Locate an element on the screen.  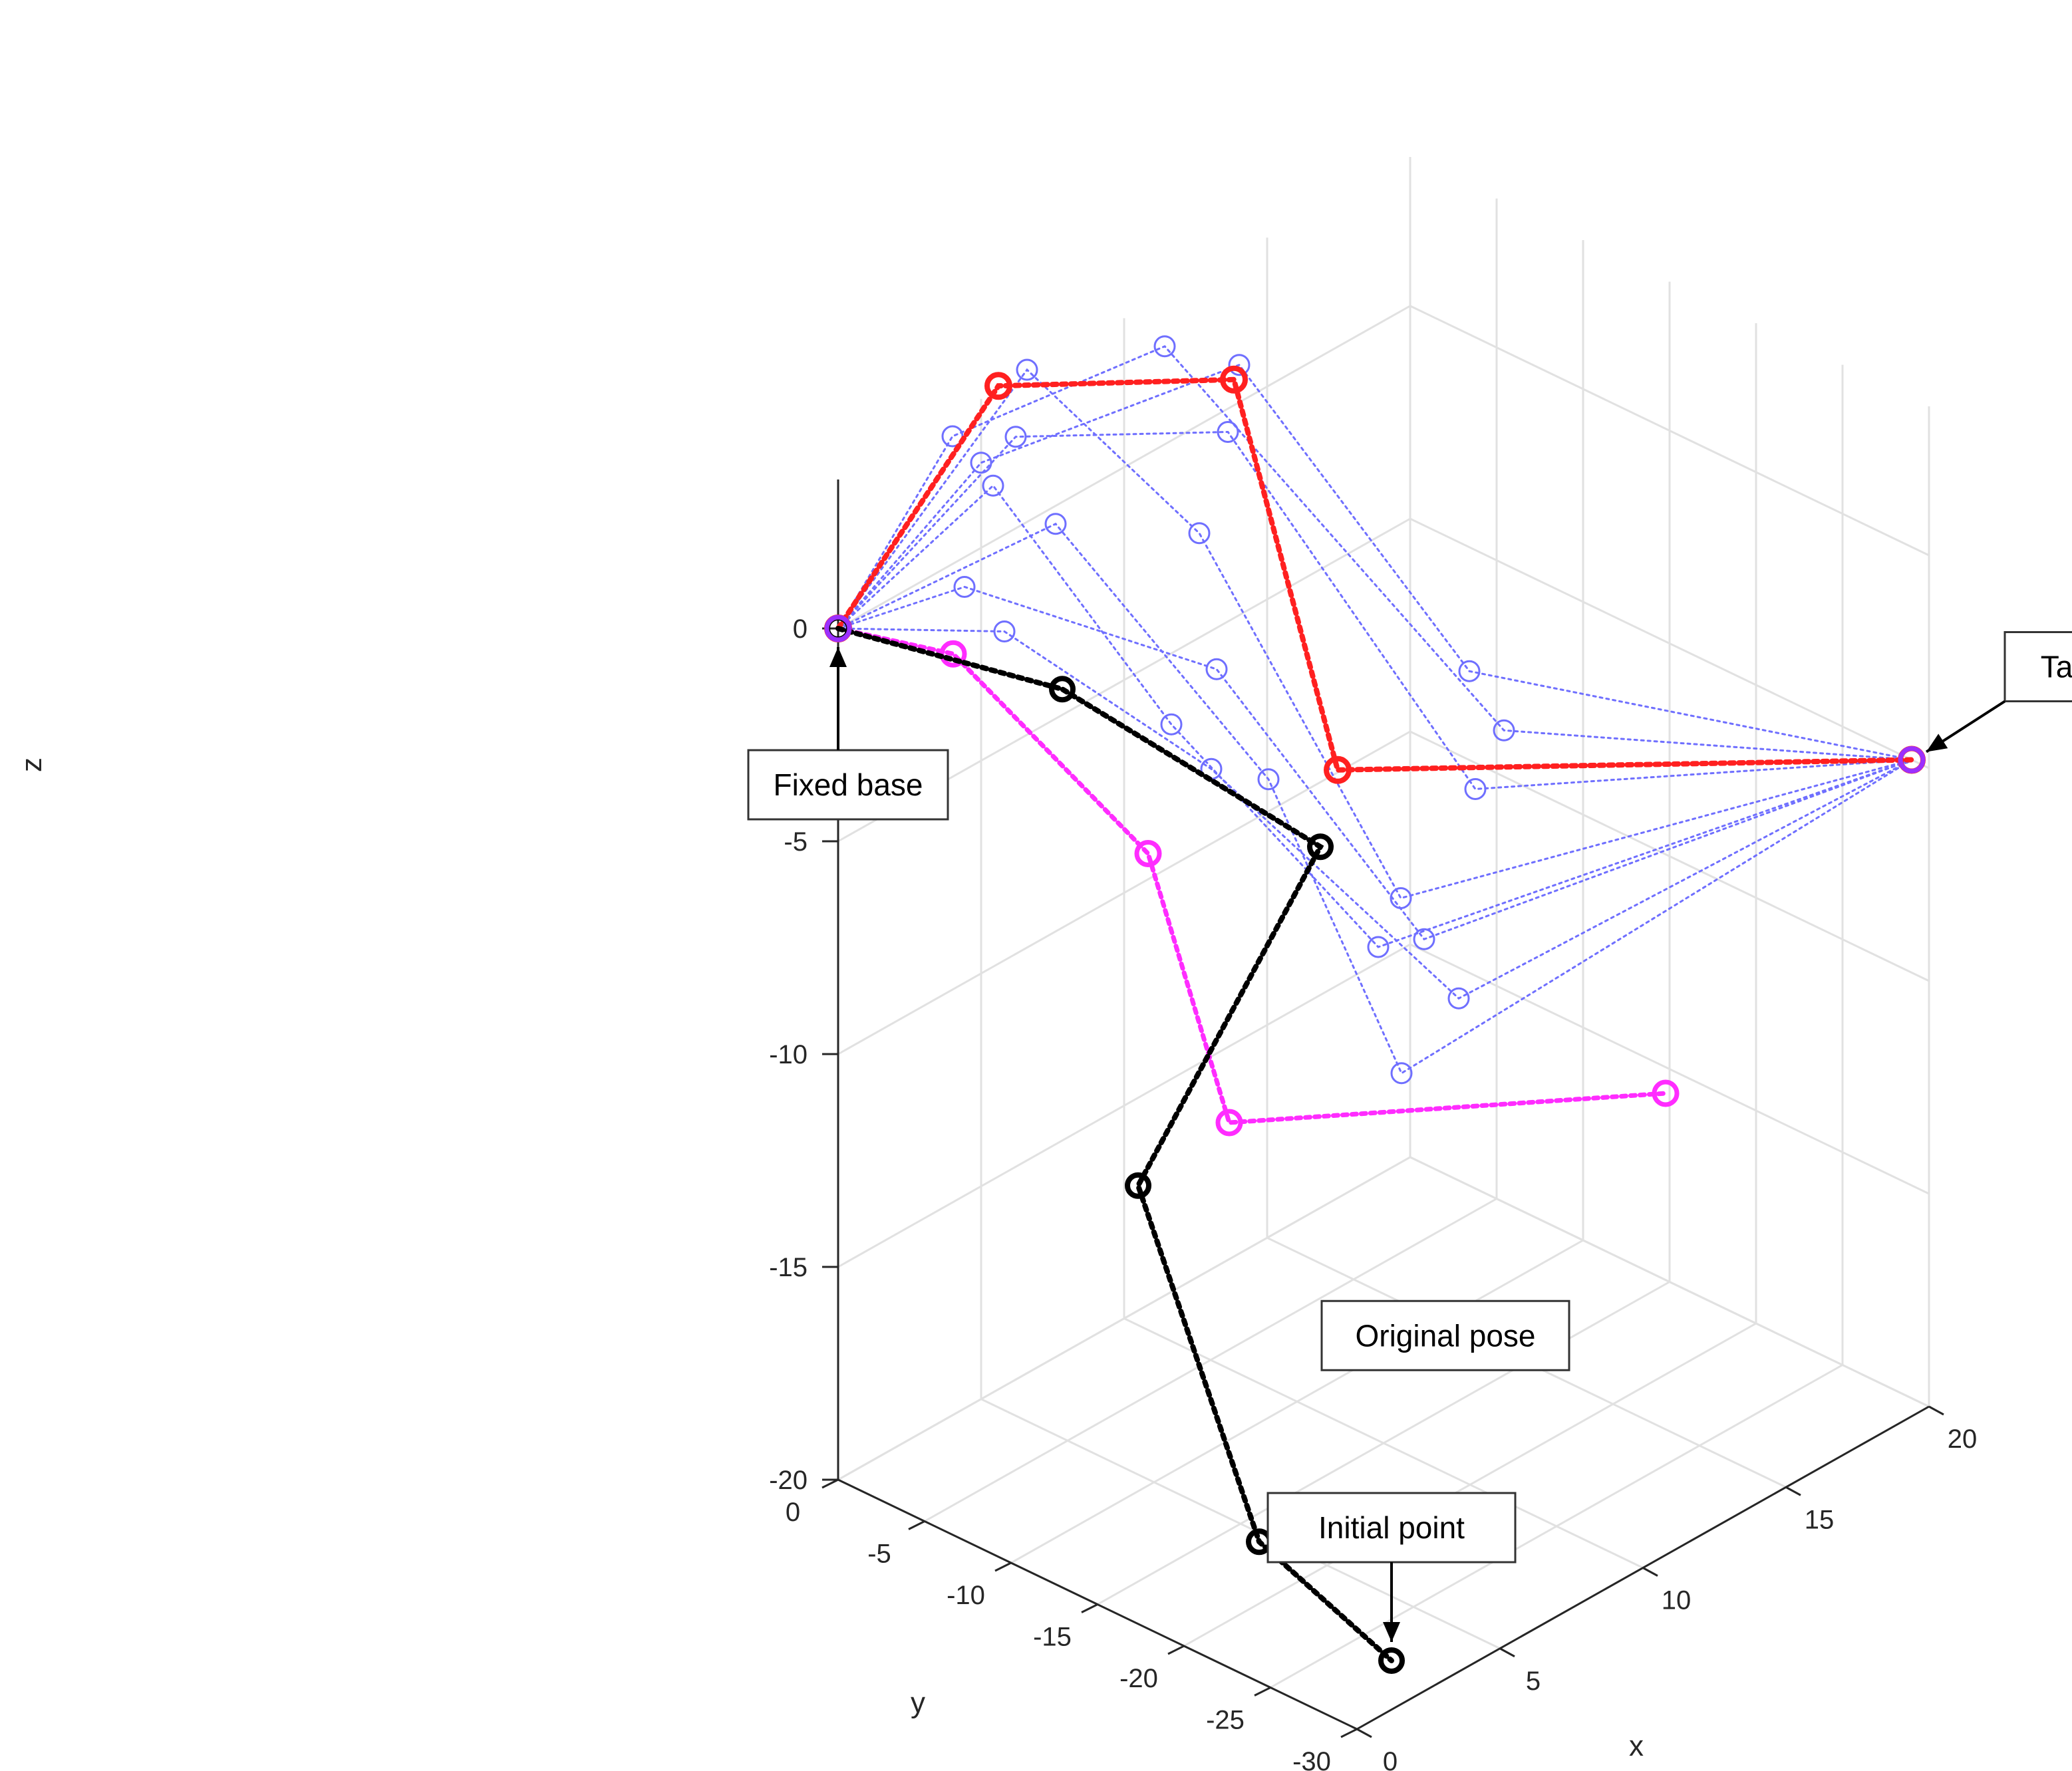
series-target is located at coordinates (1375, 574).